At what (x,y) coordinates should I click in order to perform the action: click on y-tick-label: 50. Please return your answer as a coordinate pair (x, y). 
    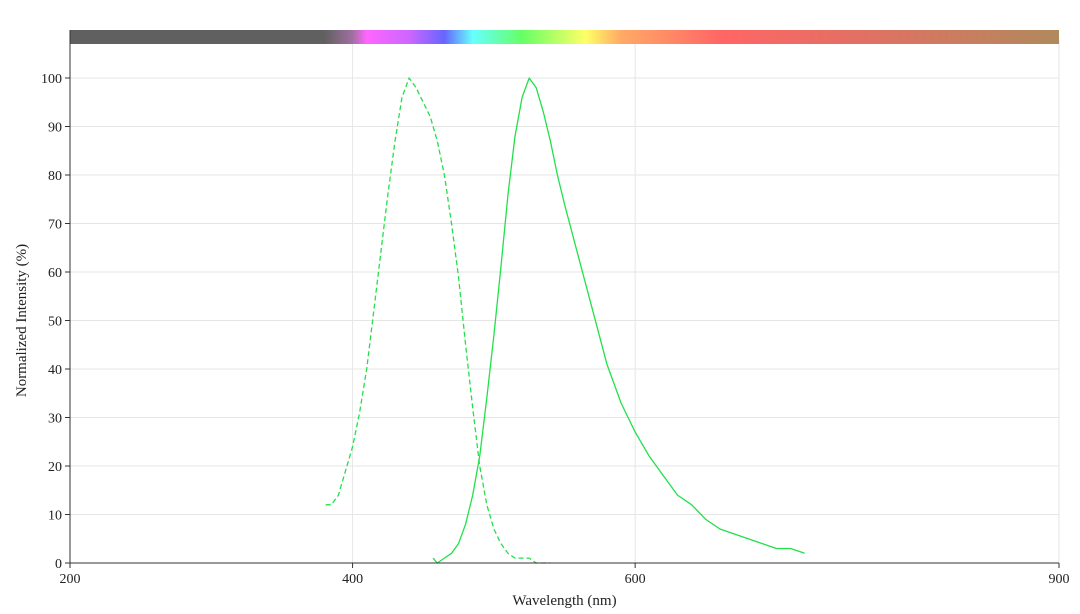
    Looking at the image, I should click on (55, 322).